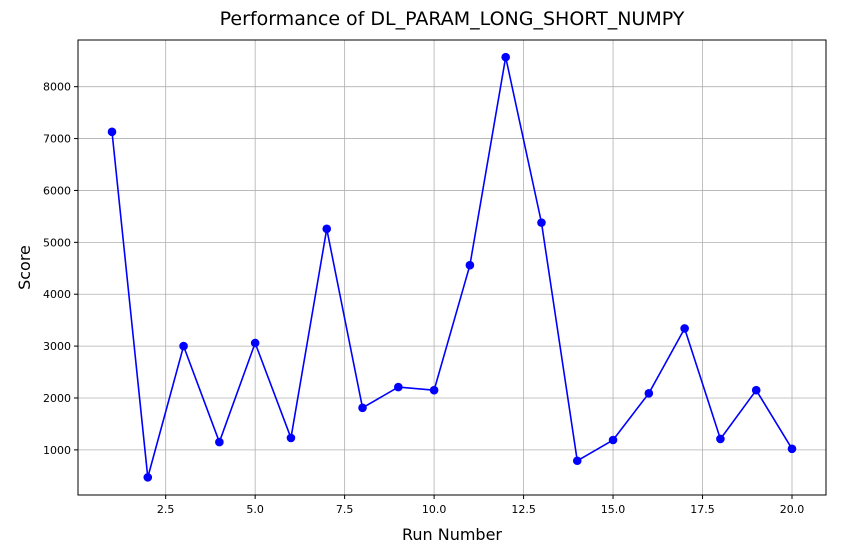 The height and width of the screenshot is (554, 864). Describe the element at coordinates (166, 509) in the screenshot. I see `x-tick-label: 2.5` at that location.